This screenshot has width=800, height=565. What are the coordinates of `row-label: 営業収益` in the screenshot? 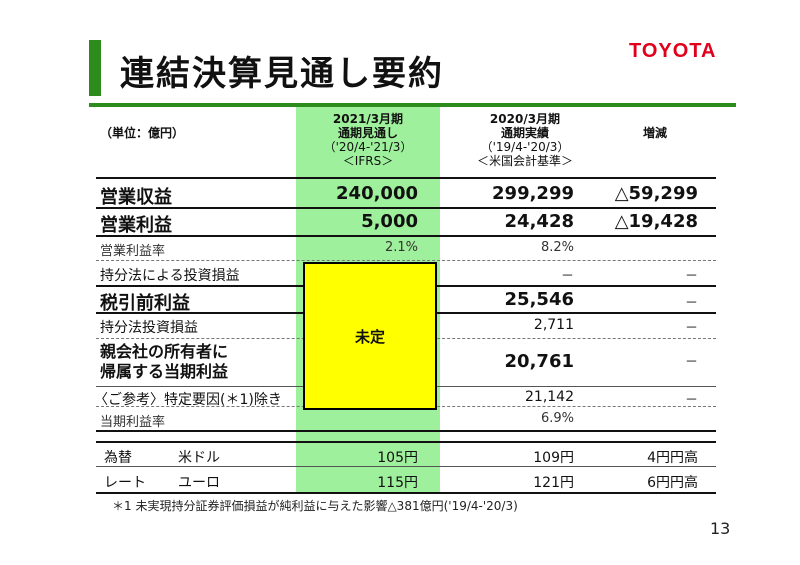 It's located at (136, 197).